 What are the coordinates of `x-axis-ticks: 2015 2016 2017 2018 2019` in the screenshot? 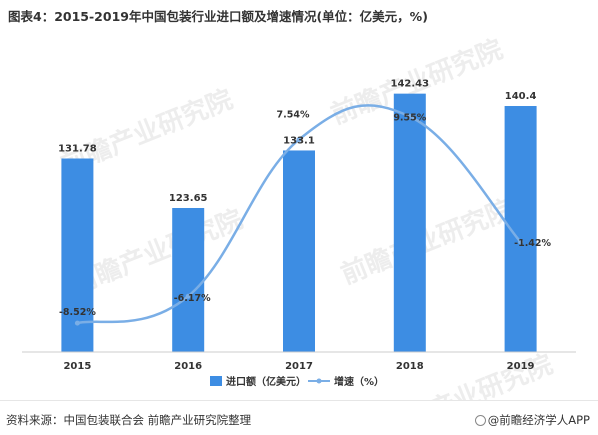 It's located at (298, 366).